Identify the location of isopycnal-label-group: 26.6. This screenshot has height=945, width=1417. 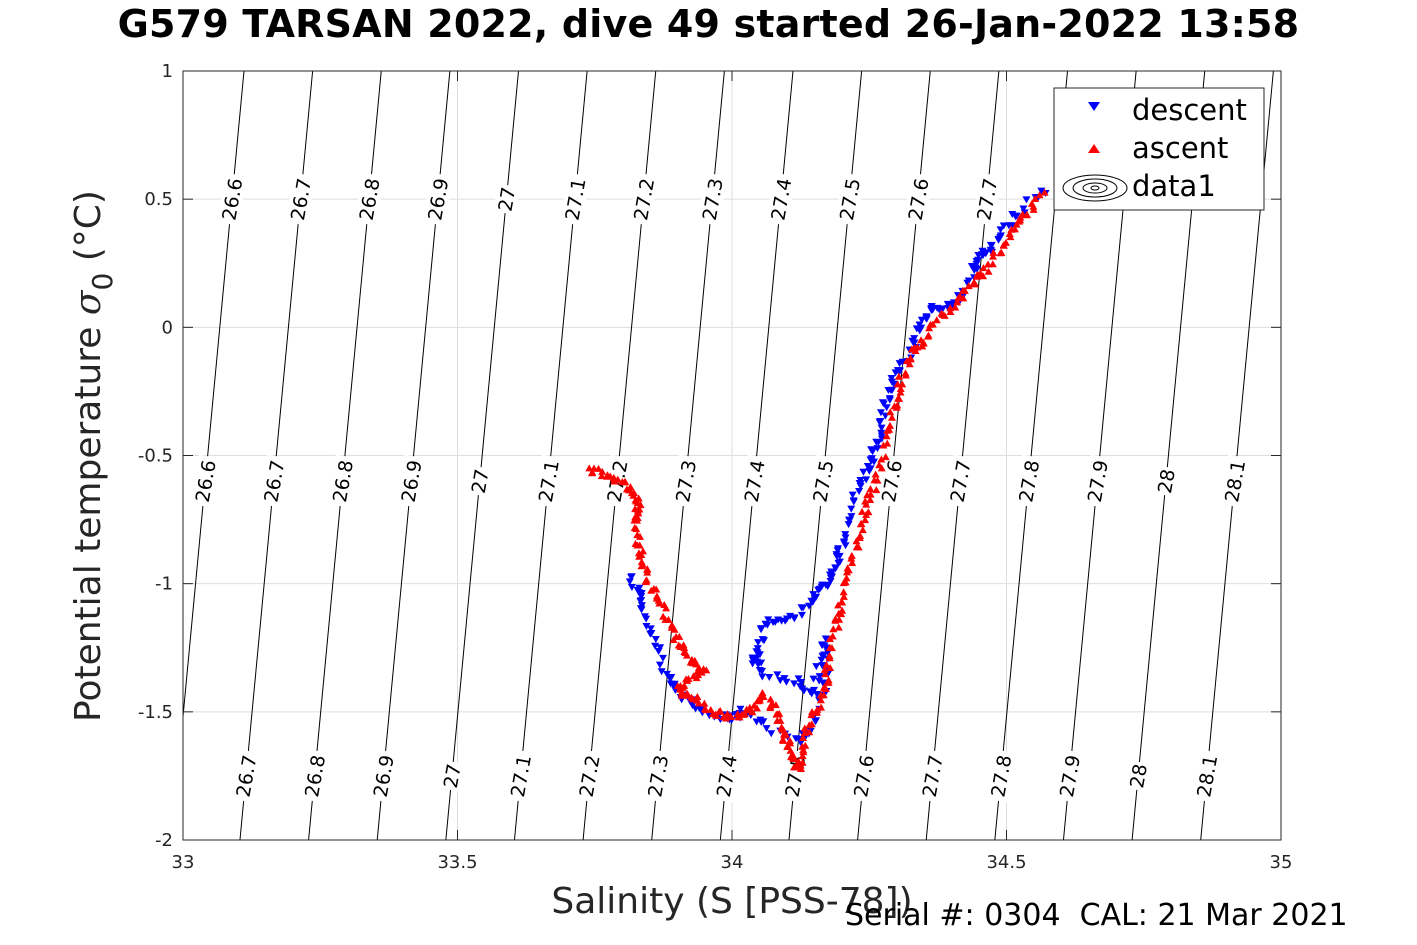
(231, 199).